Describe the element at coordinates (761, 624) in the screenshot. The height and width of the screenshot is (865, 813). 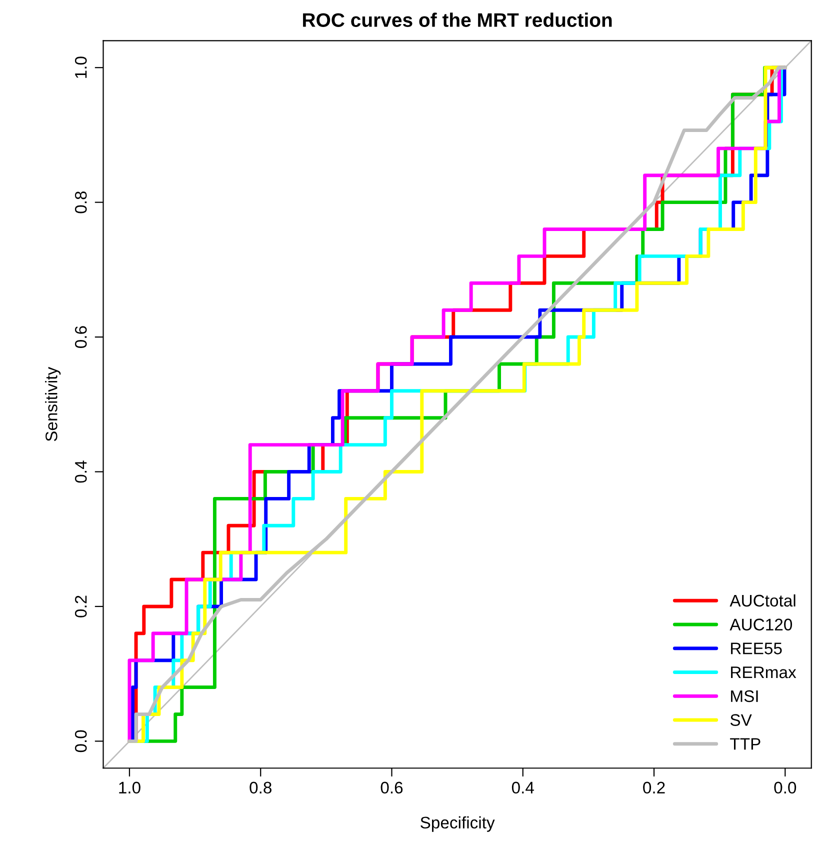
I see `legend-label: AUC120` at that location.